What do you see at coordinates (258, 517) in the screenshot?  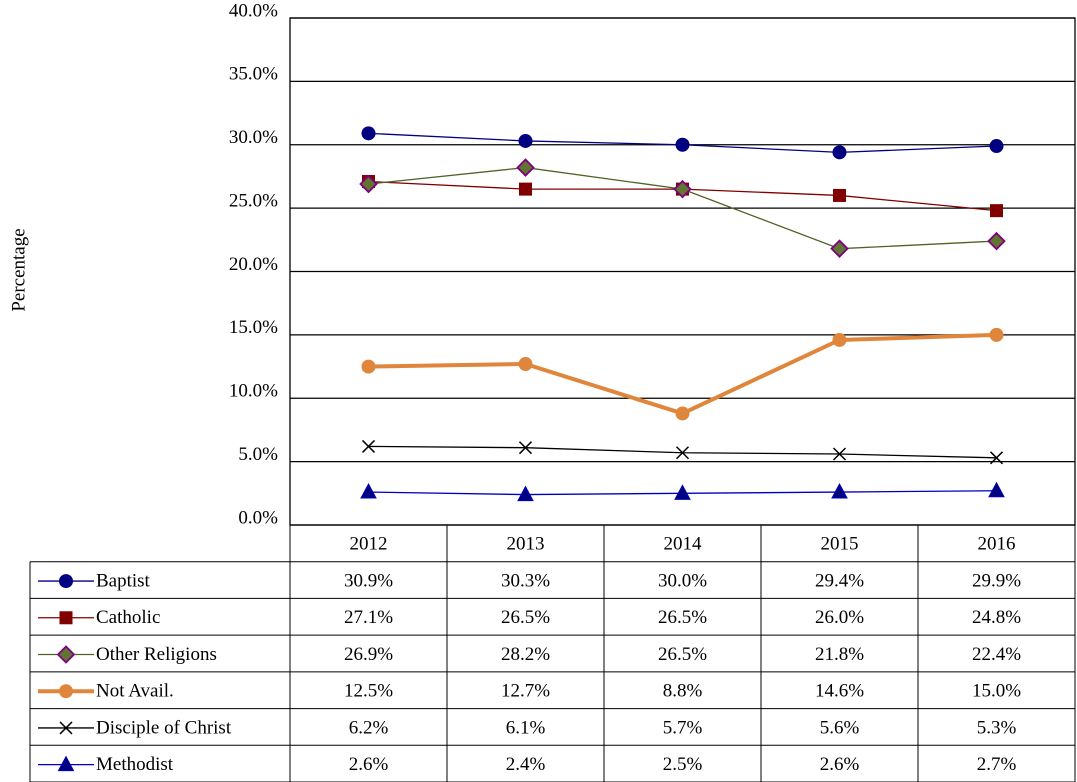 I see `y-tick-label: 0.0%` at bounding box center [258, 517].